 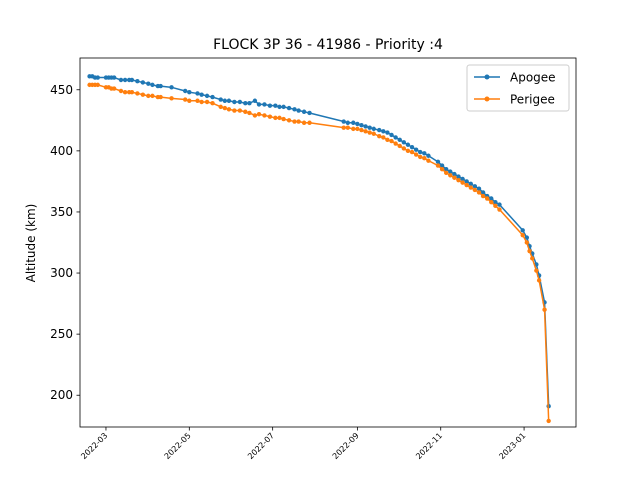 I want to click on y-axis-title: Altitude (km), so click(x=31, y=243).